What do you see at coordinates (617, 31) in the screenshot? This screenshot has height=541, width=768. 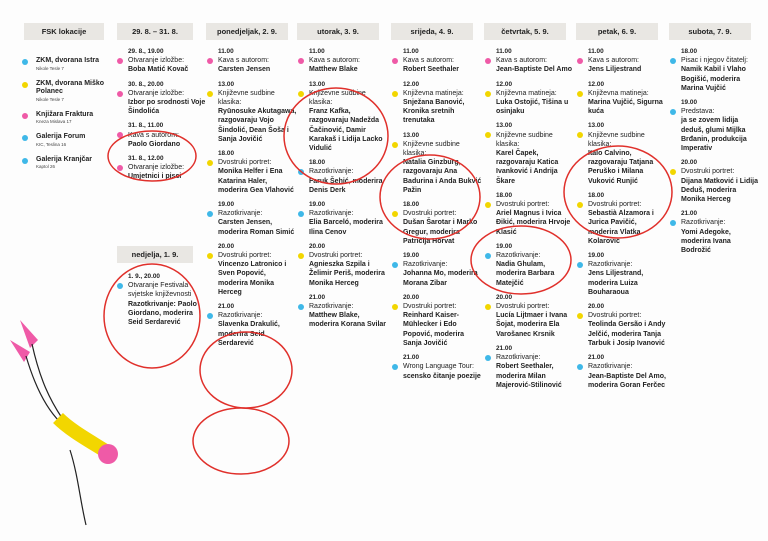 I see `header-day-6: petak, 6. 9.` at bounding box center [617, 31].